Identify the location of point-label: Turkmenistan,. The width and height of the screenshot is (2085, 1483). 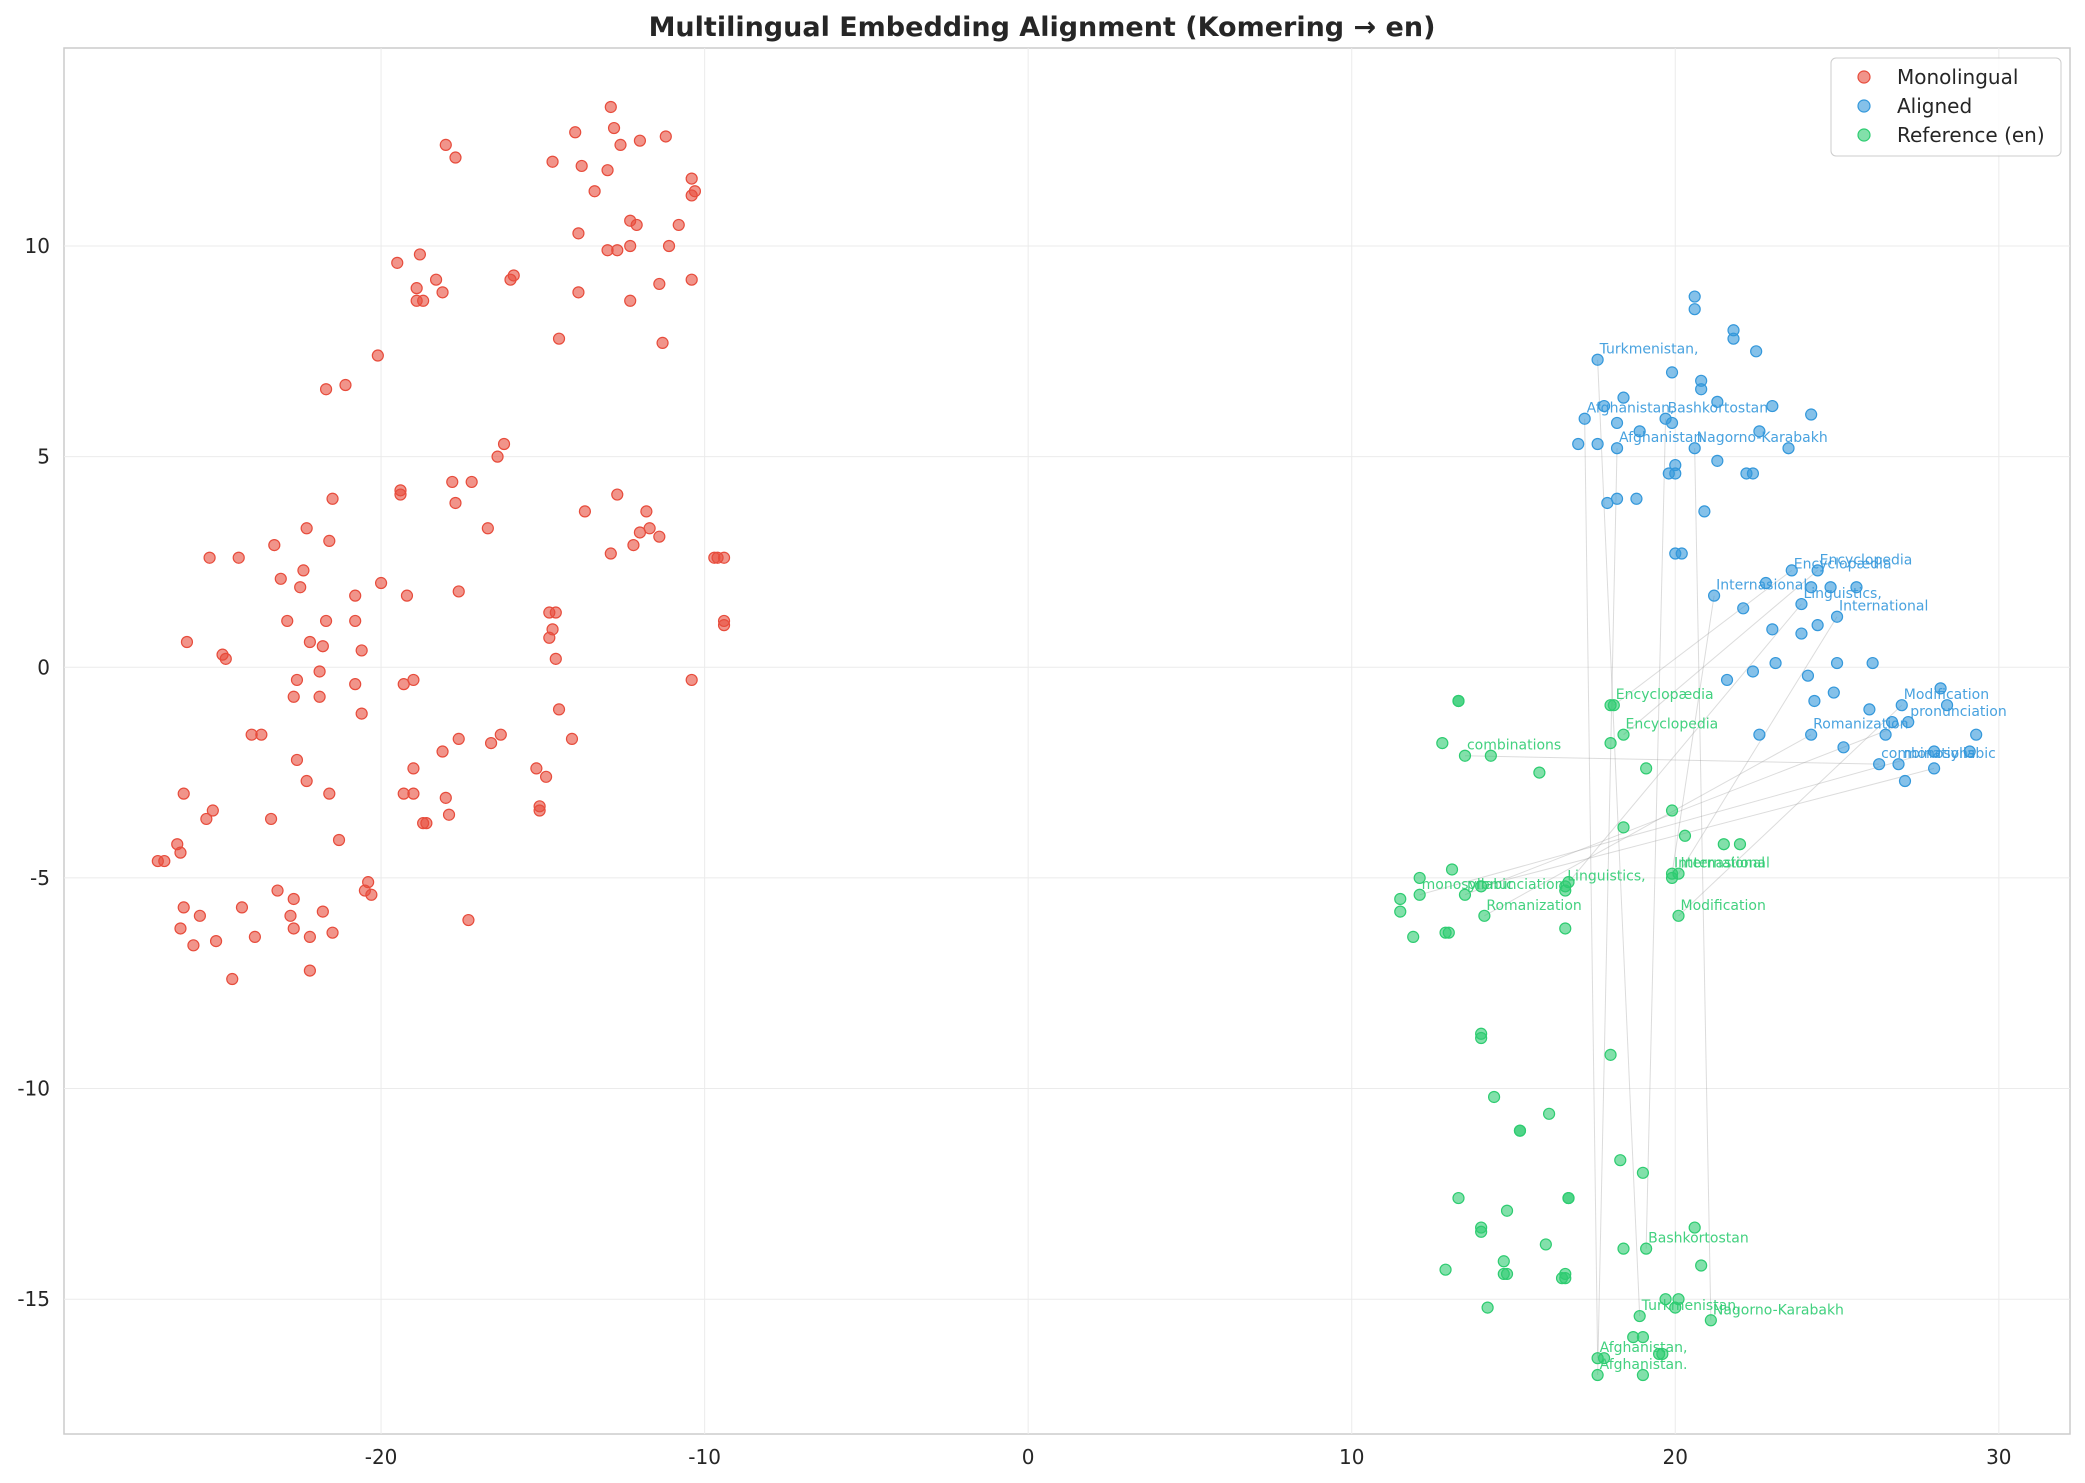
(1691, 1306).